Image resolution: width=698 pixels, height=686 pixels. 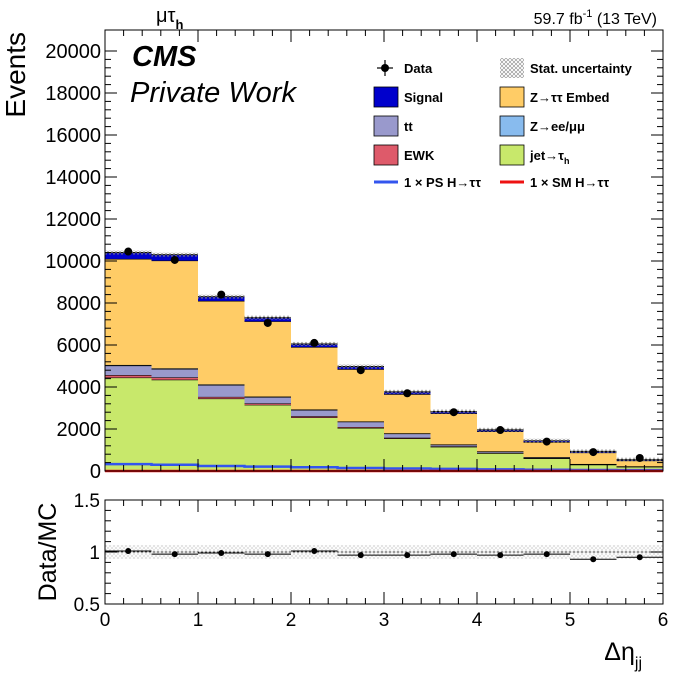 What do you see at coordinates (512, 68) in the screenshot?
I see `legend-stat-swatch` at bounding box center [512, 68].